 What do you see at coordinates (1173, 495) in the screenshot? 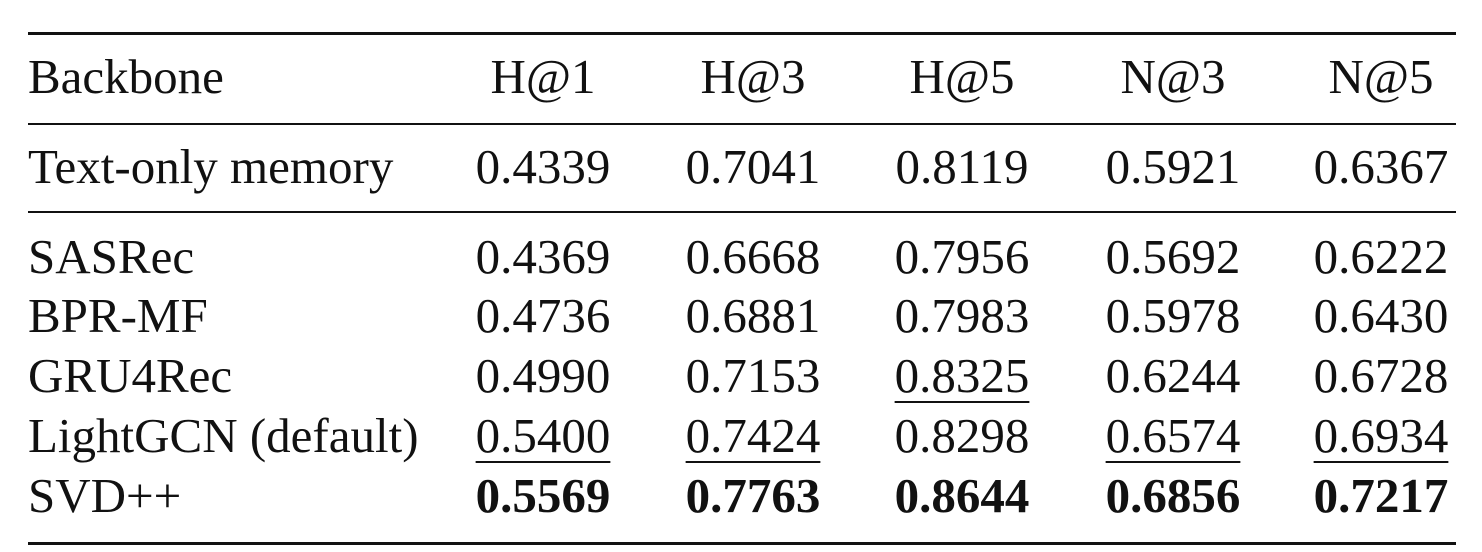
I see `metric-value: 0.6856` at bounding box center [1173, 495].